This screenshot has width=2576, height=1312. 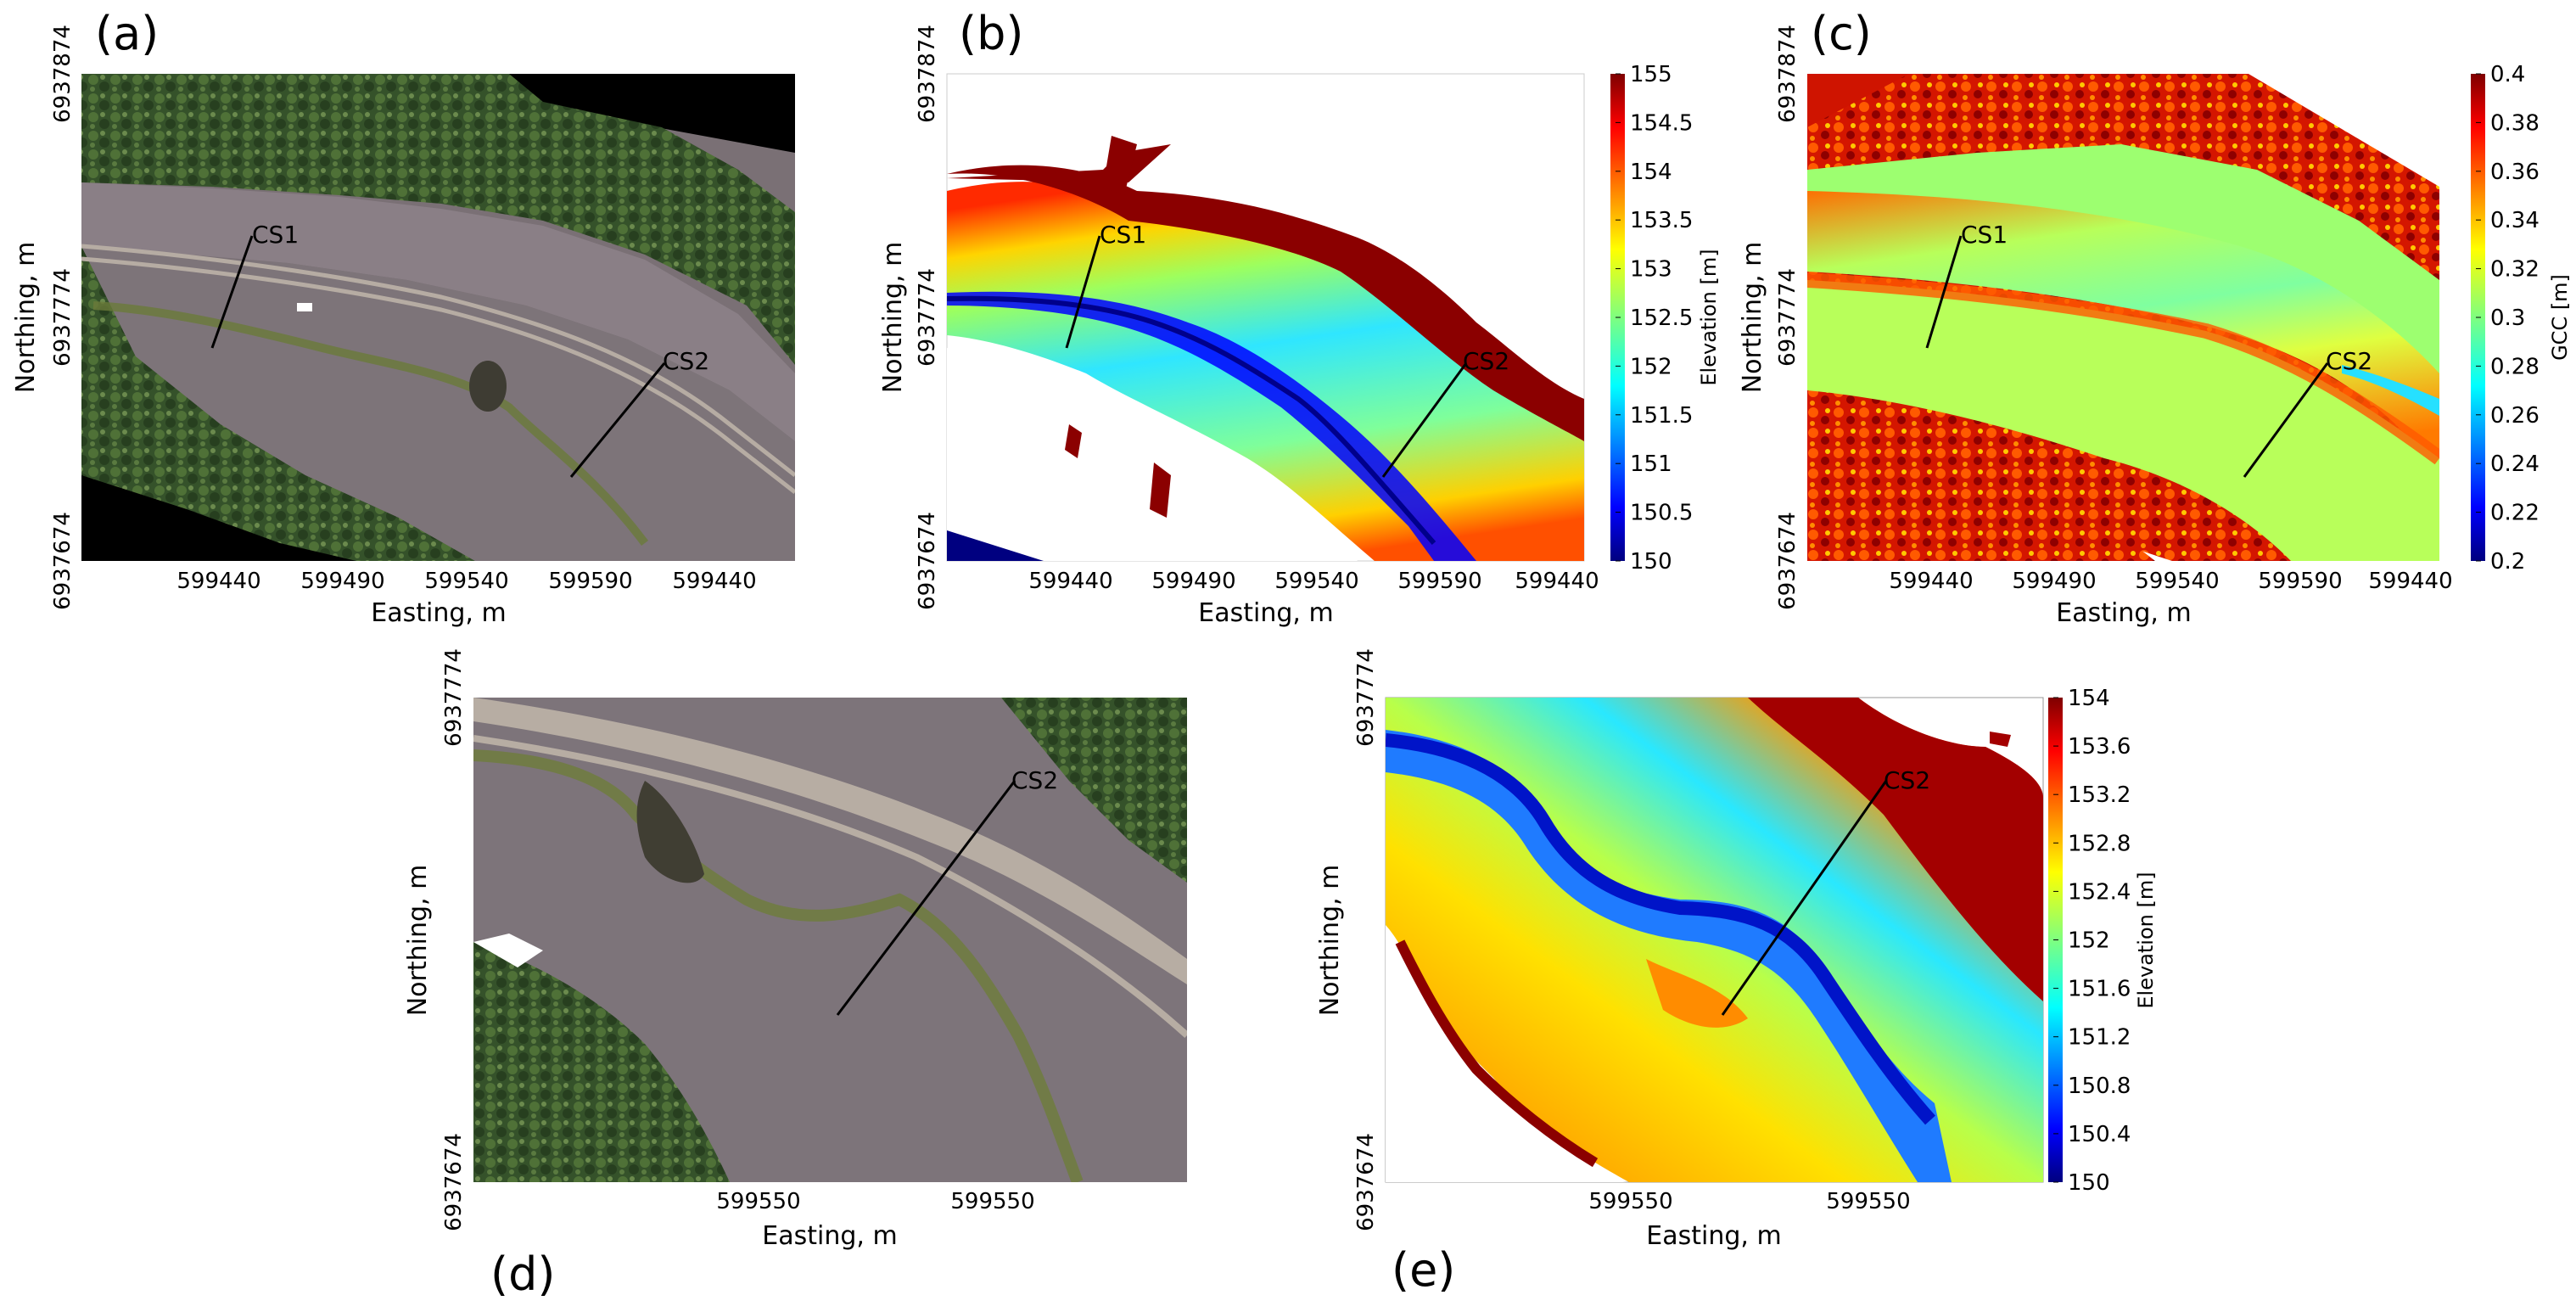 What do you see at coordinates (1083, 292) in the screenshot?
I see `cs1-line-b` at bounding box center [1083, 292].